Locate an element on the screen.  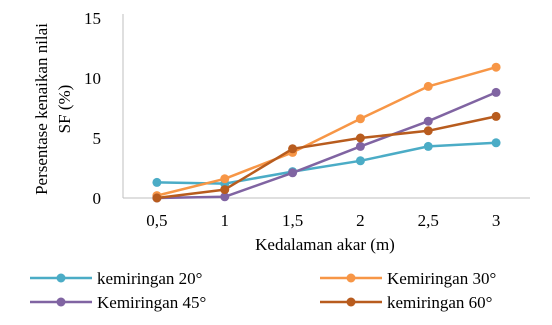
x-tick-label: 1 is located at coordinates (225, 220).